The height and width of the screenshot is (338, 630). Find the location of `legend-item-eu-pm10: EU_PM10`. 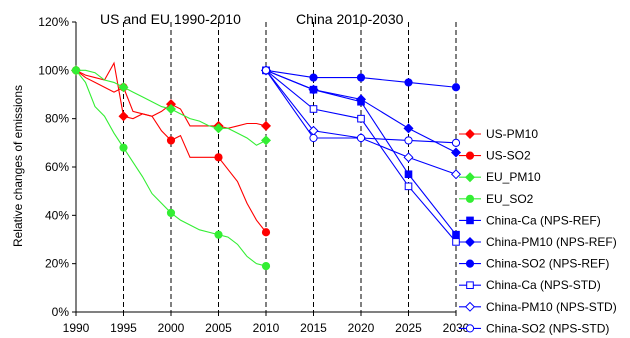

legend-item-eu-pm10: EU_PM10 is located at coordinates (500, 177).